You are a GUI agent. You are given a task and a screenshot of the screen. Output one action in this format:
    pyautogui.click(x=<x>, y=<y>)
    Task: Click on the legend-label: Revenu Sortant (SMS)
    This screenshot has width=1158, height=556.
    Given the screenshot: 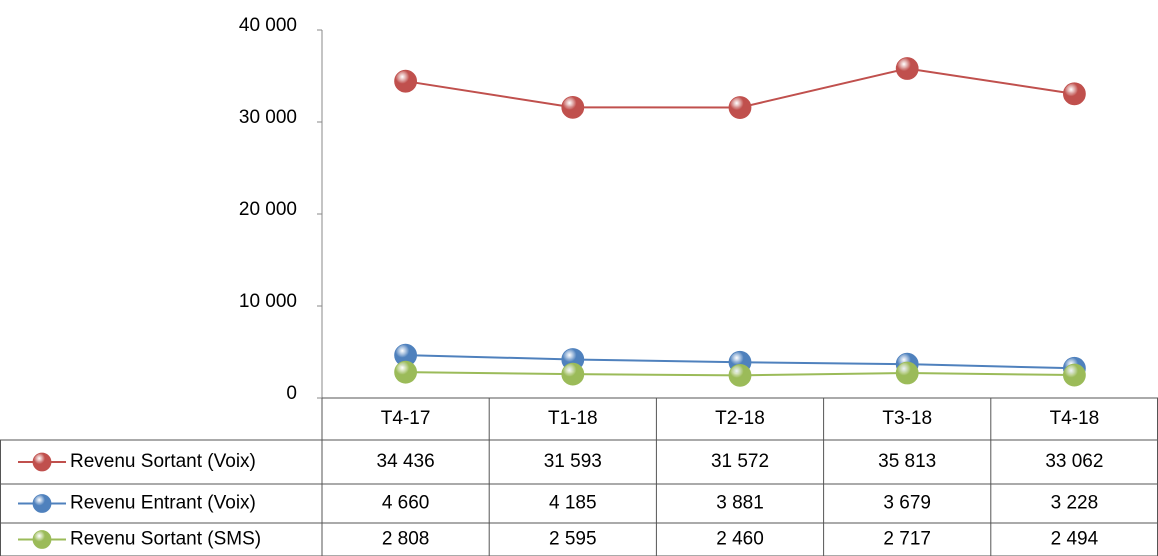 What is the action you would take?
    pyautogui.click(x=165, y=539)
    